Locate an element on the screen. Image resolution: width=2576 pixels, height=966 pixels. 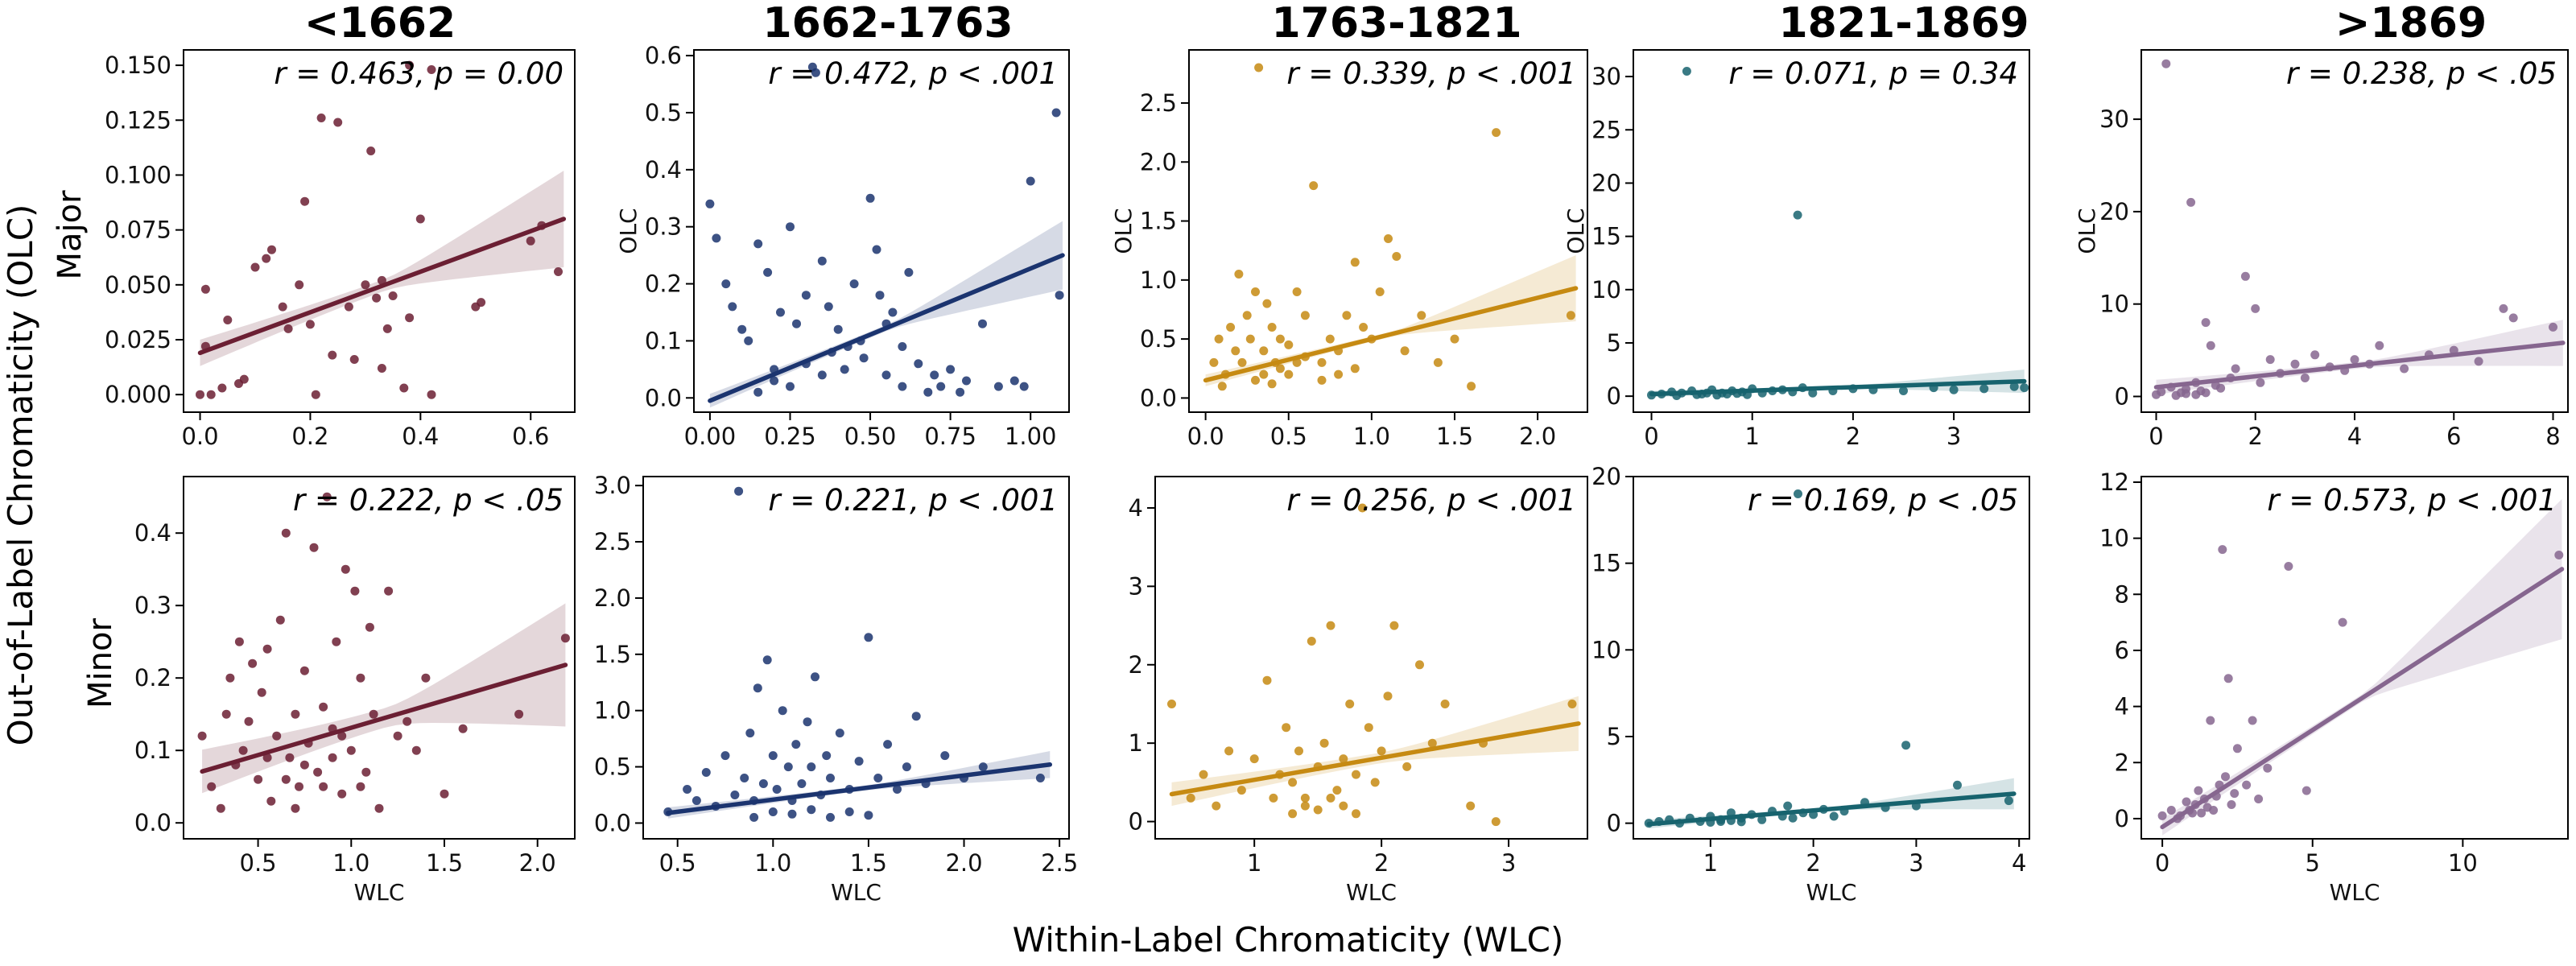
regression-line is located at coordinates (2362, 698).